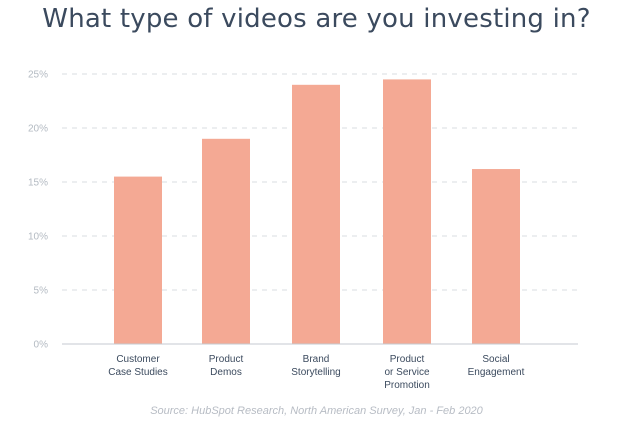  I want to click on x-tick-label: Brand Storytelling, so click(315, 366).